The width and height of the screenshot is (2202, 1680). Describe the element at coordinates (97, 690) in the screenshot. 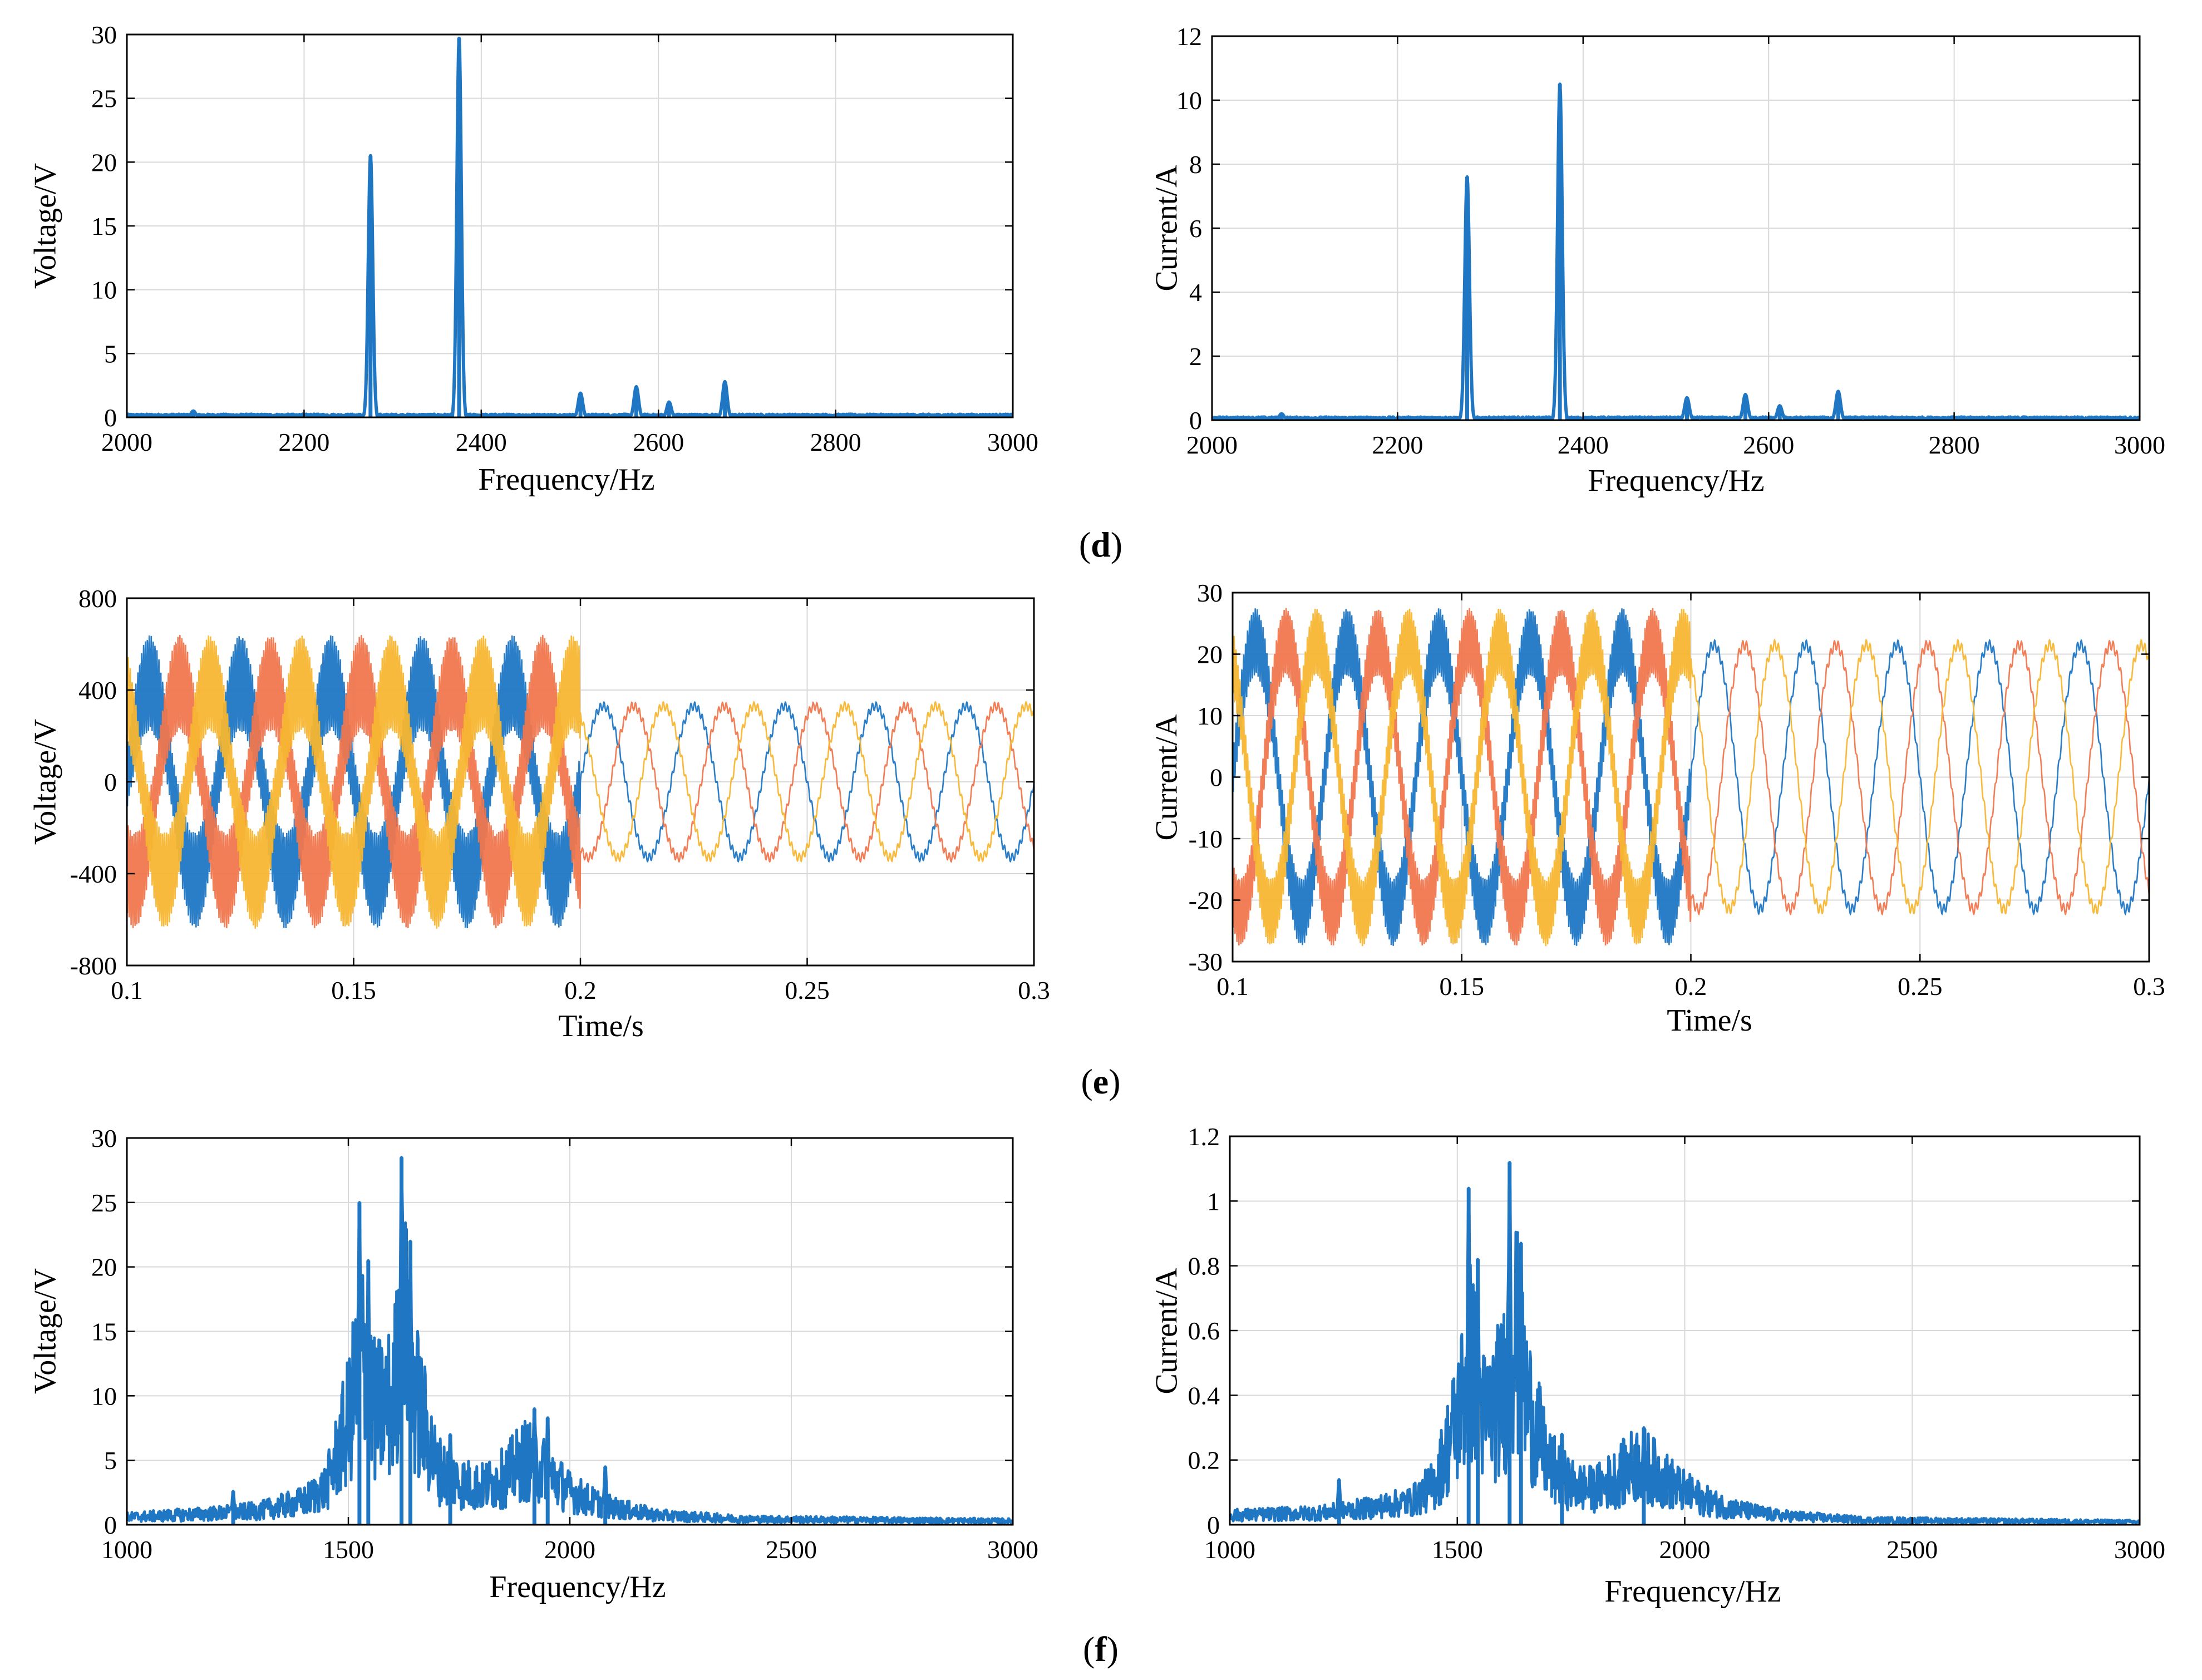

I see `y-tick-label: 400` at that location.